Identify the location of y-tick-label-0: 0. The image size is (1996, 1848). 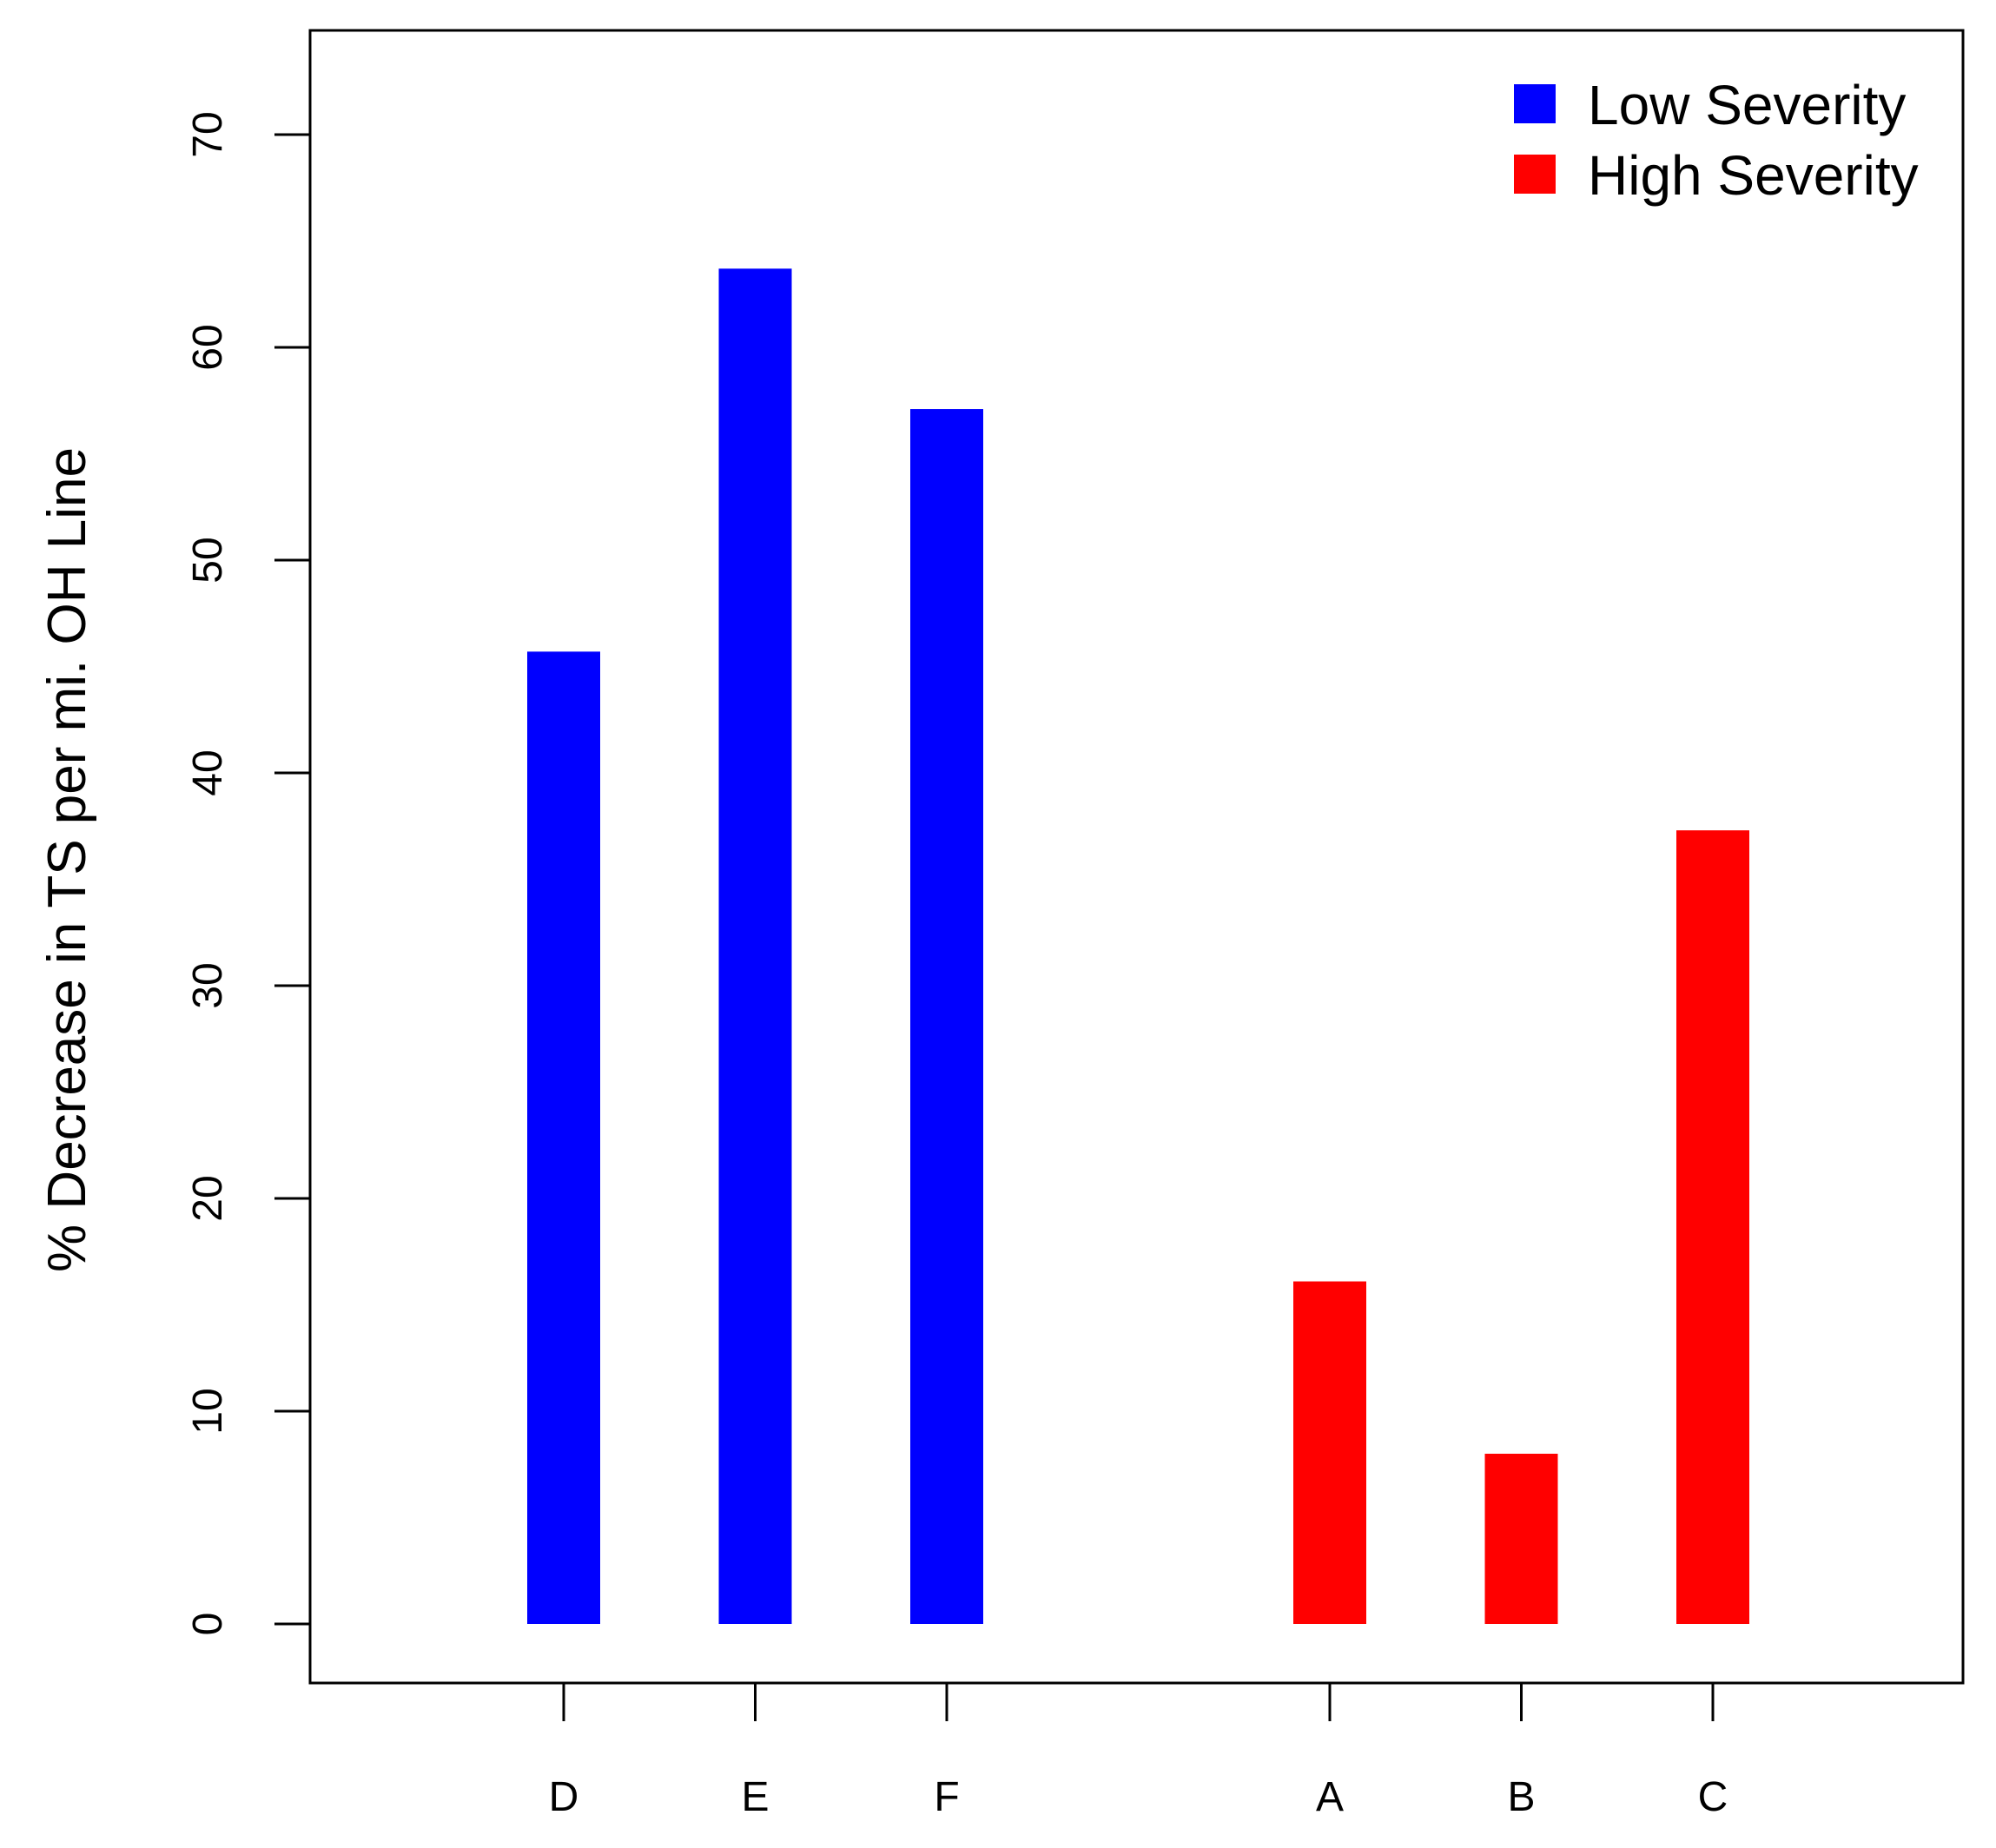
(208, 1625).